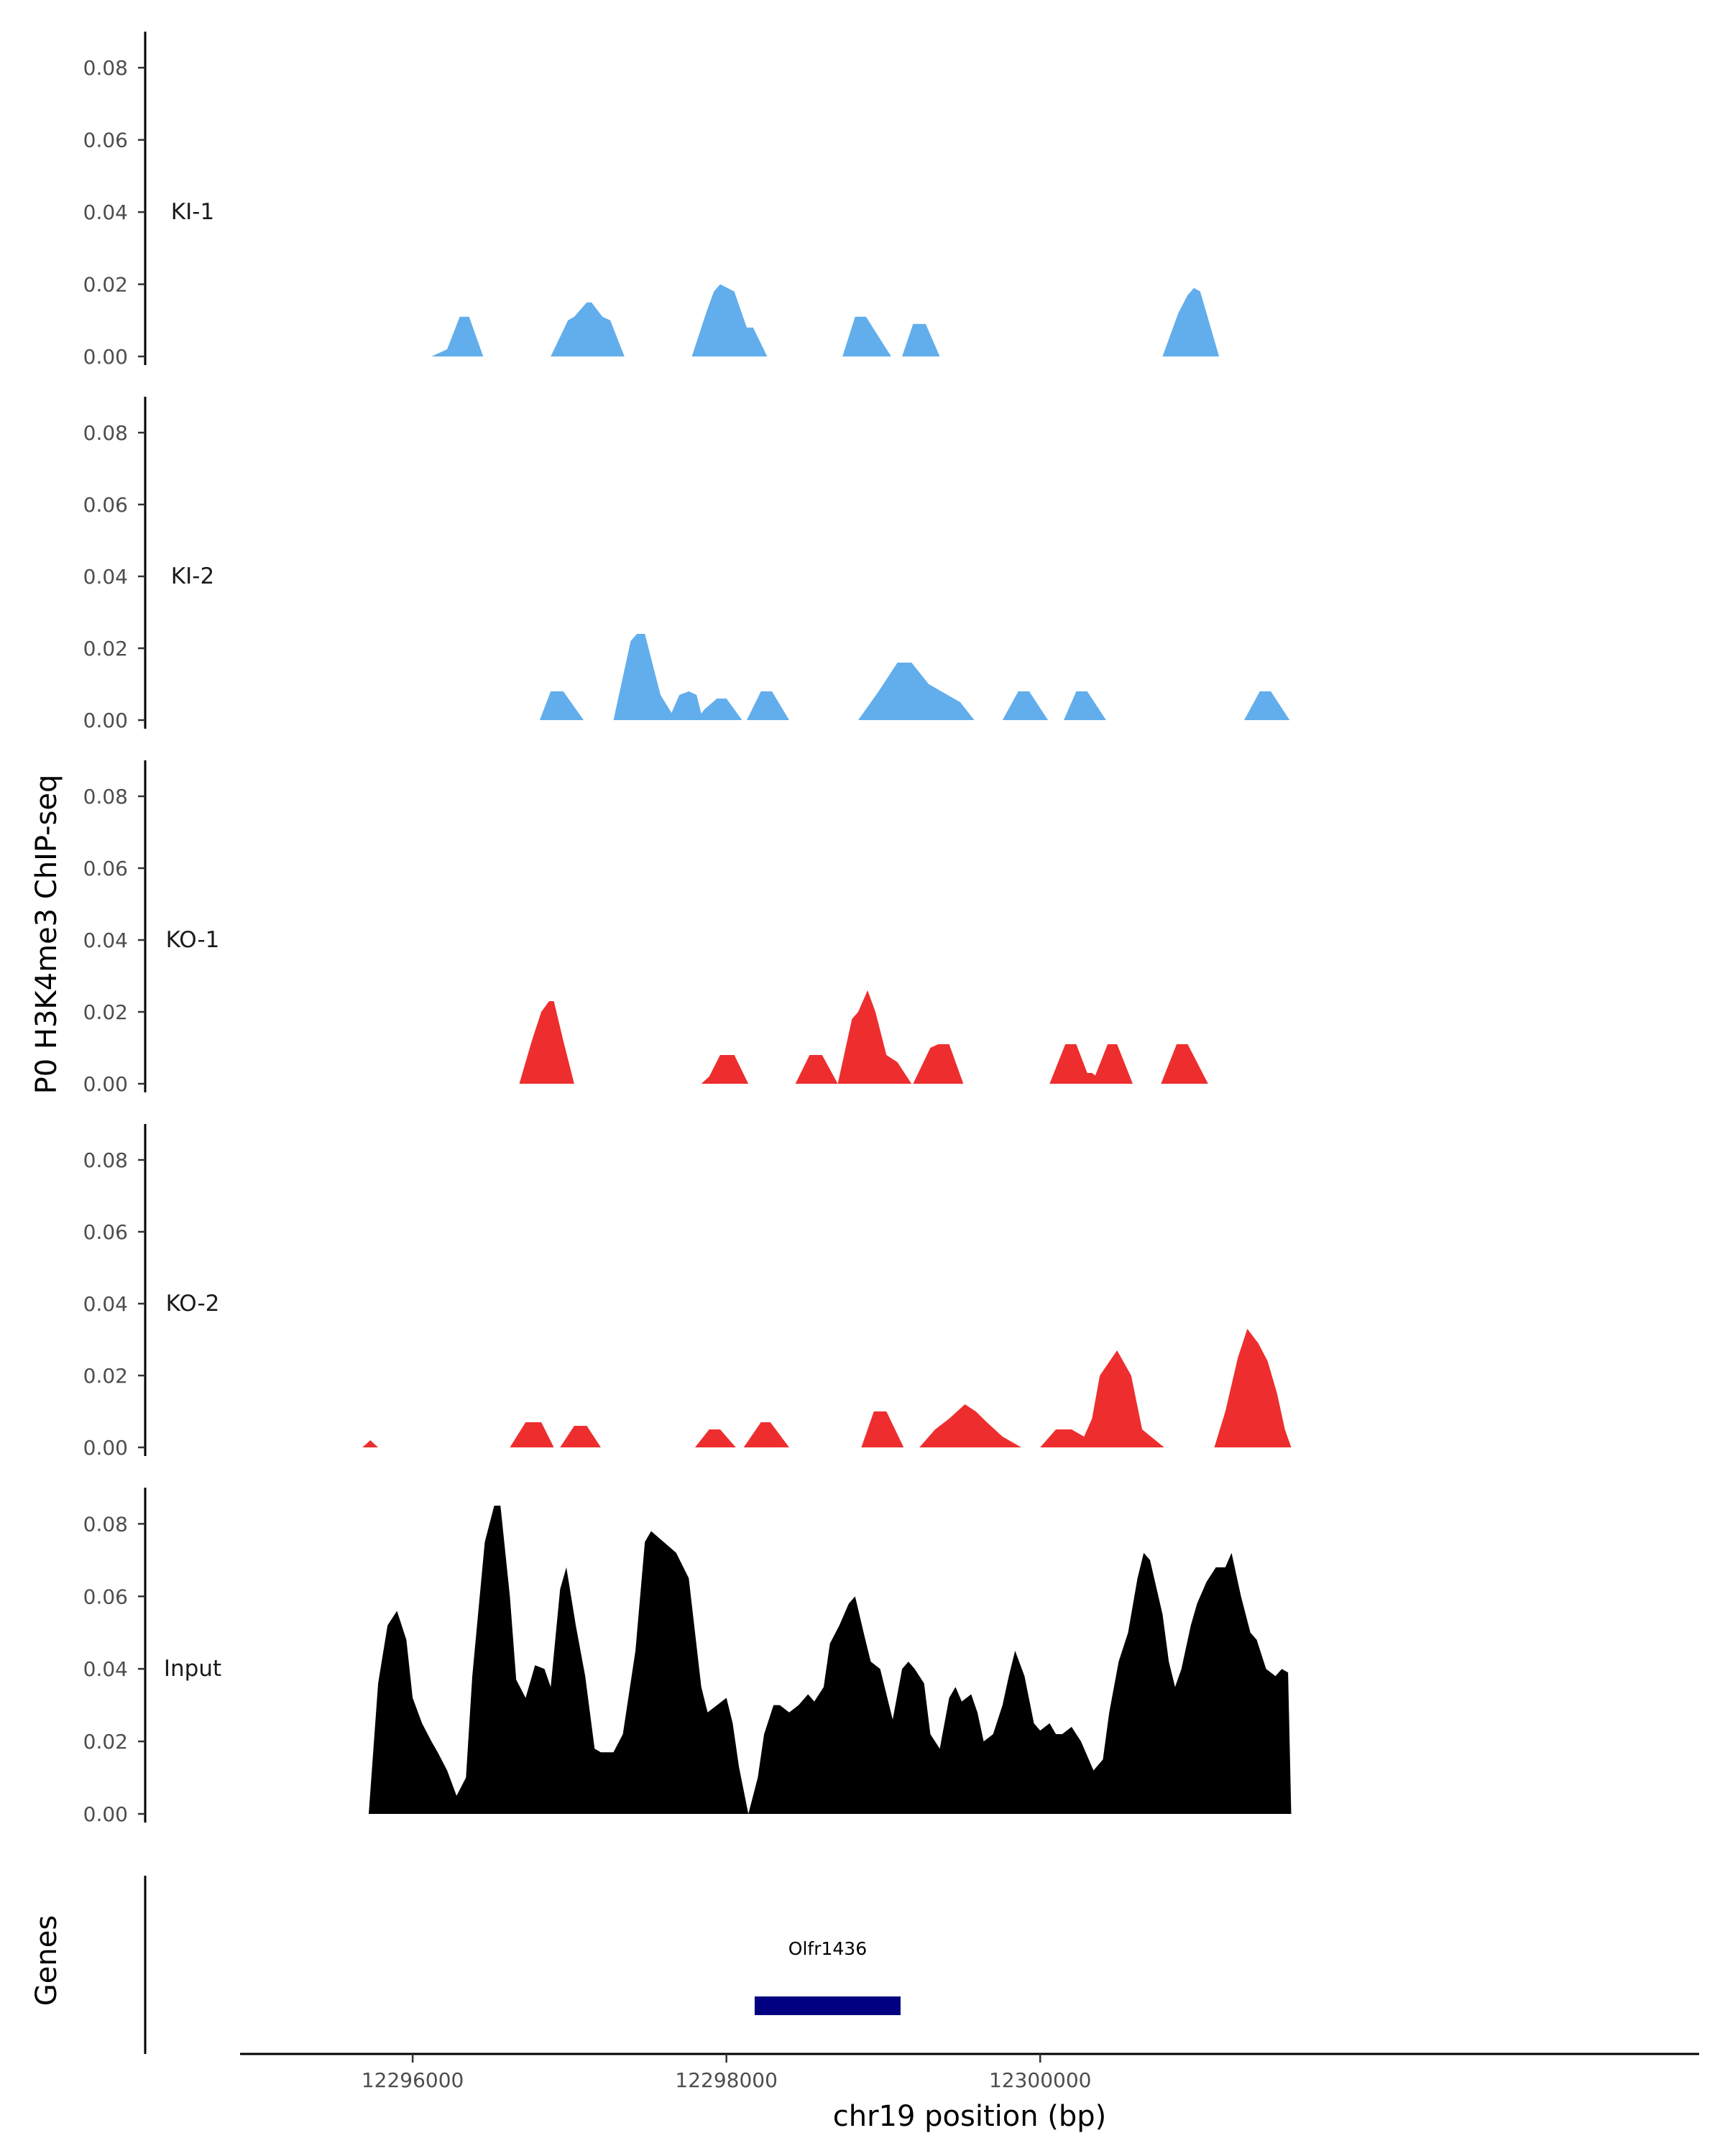 This screenshot has width=1725, height=2156. What do you see at coordinates (651, 200) in the screenshot?
I see `track-ki-1: 0.00 0.02 0.04 0.06 0.08 KI-1` at bounding box center [651, 200].